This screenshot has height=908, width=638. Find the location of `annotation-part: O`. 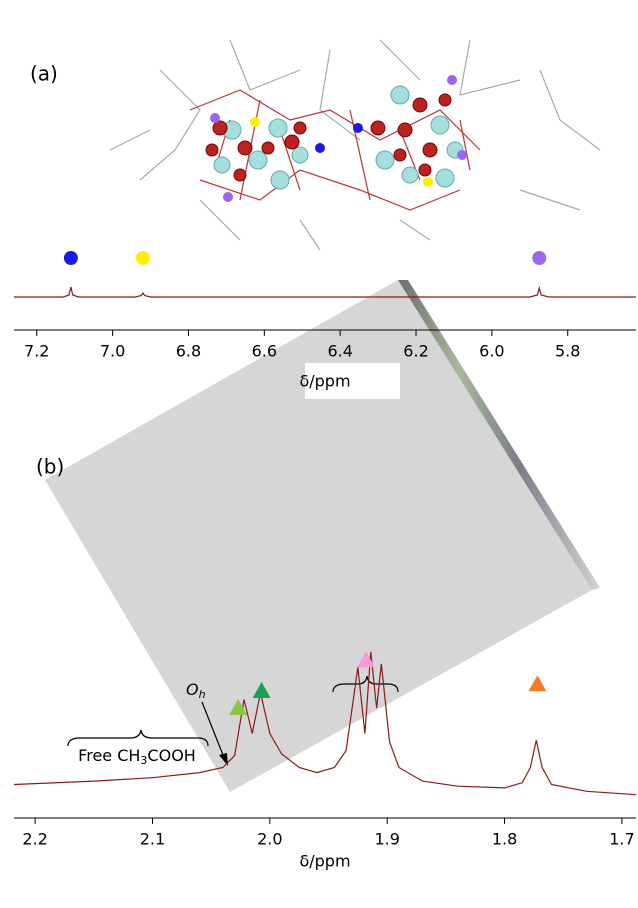

annotation-part: O is located at coordinates (192, 689).